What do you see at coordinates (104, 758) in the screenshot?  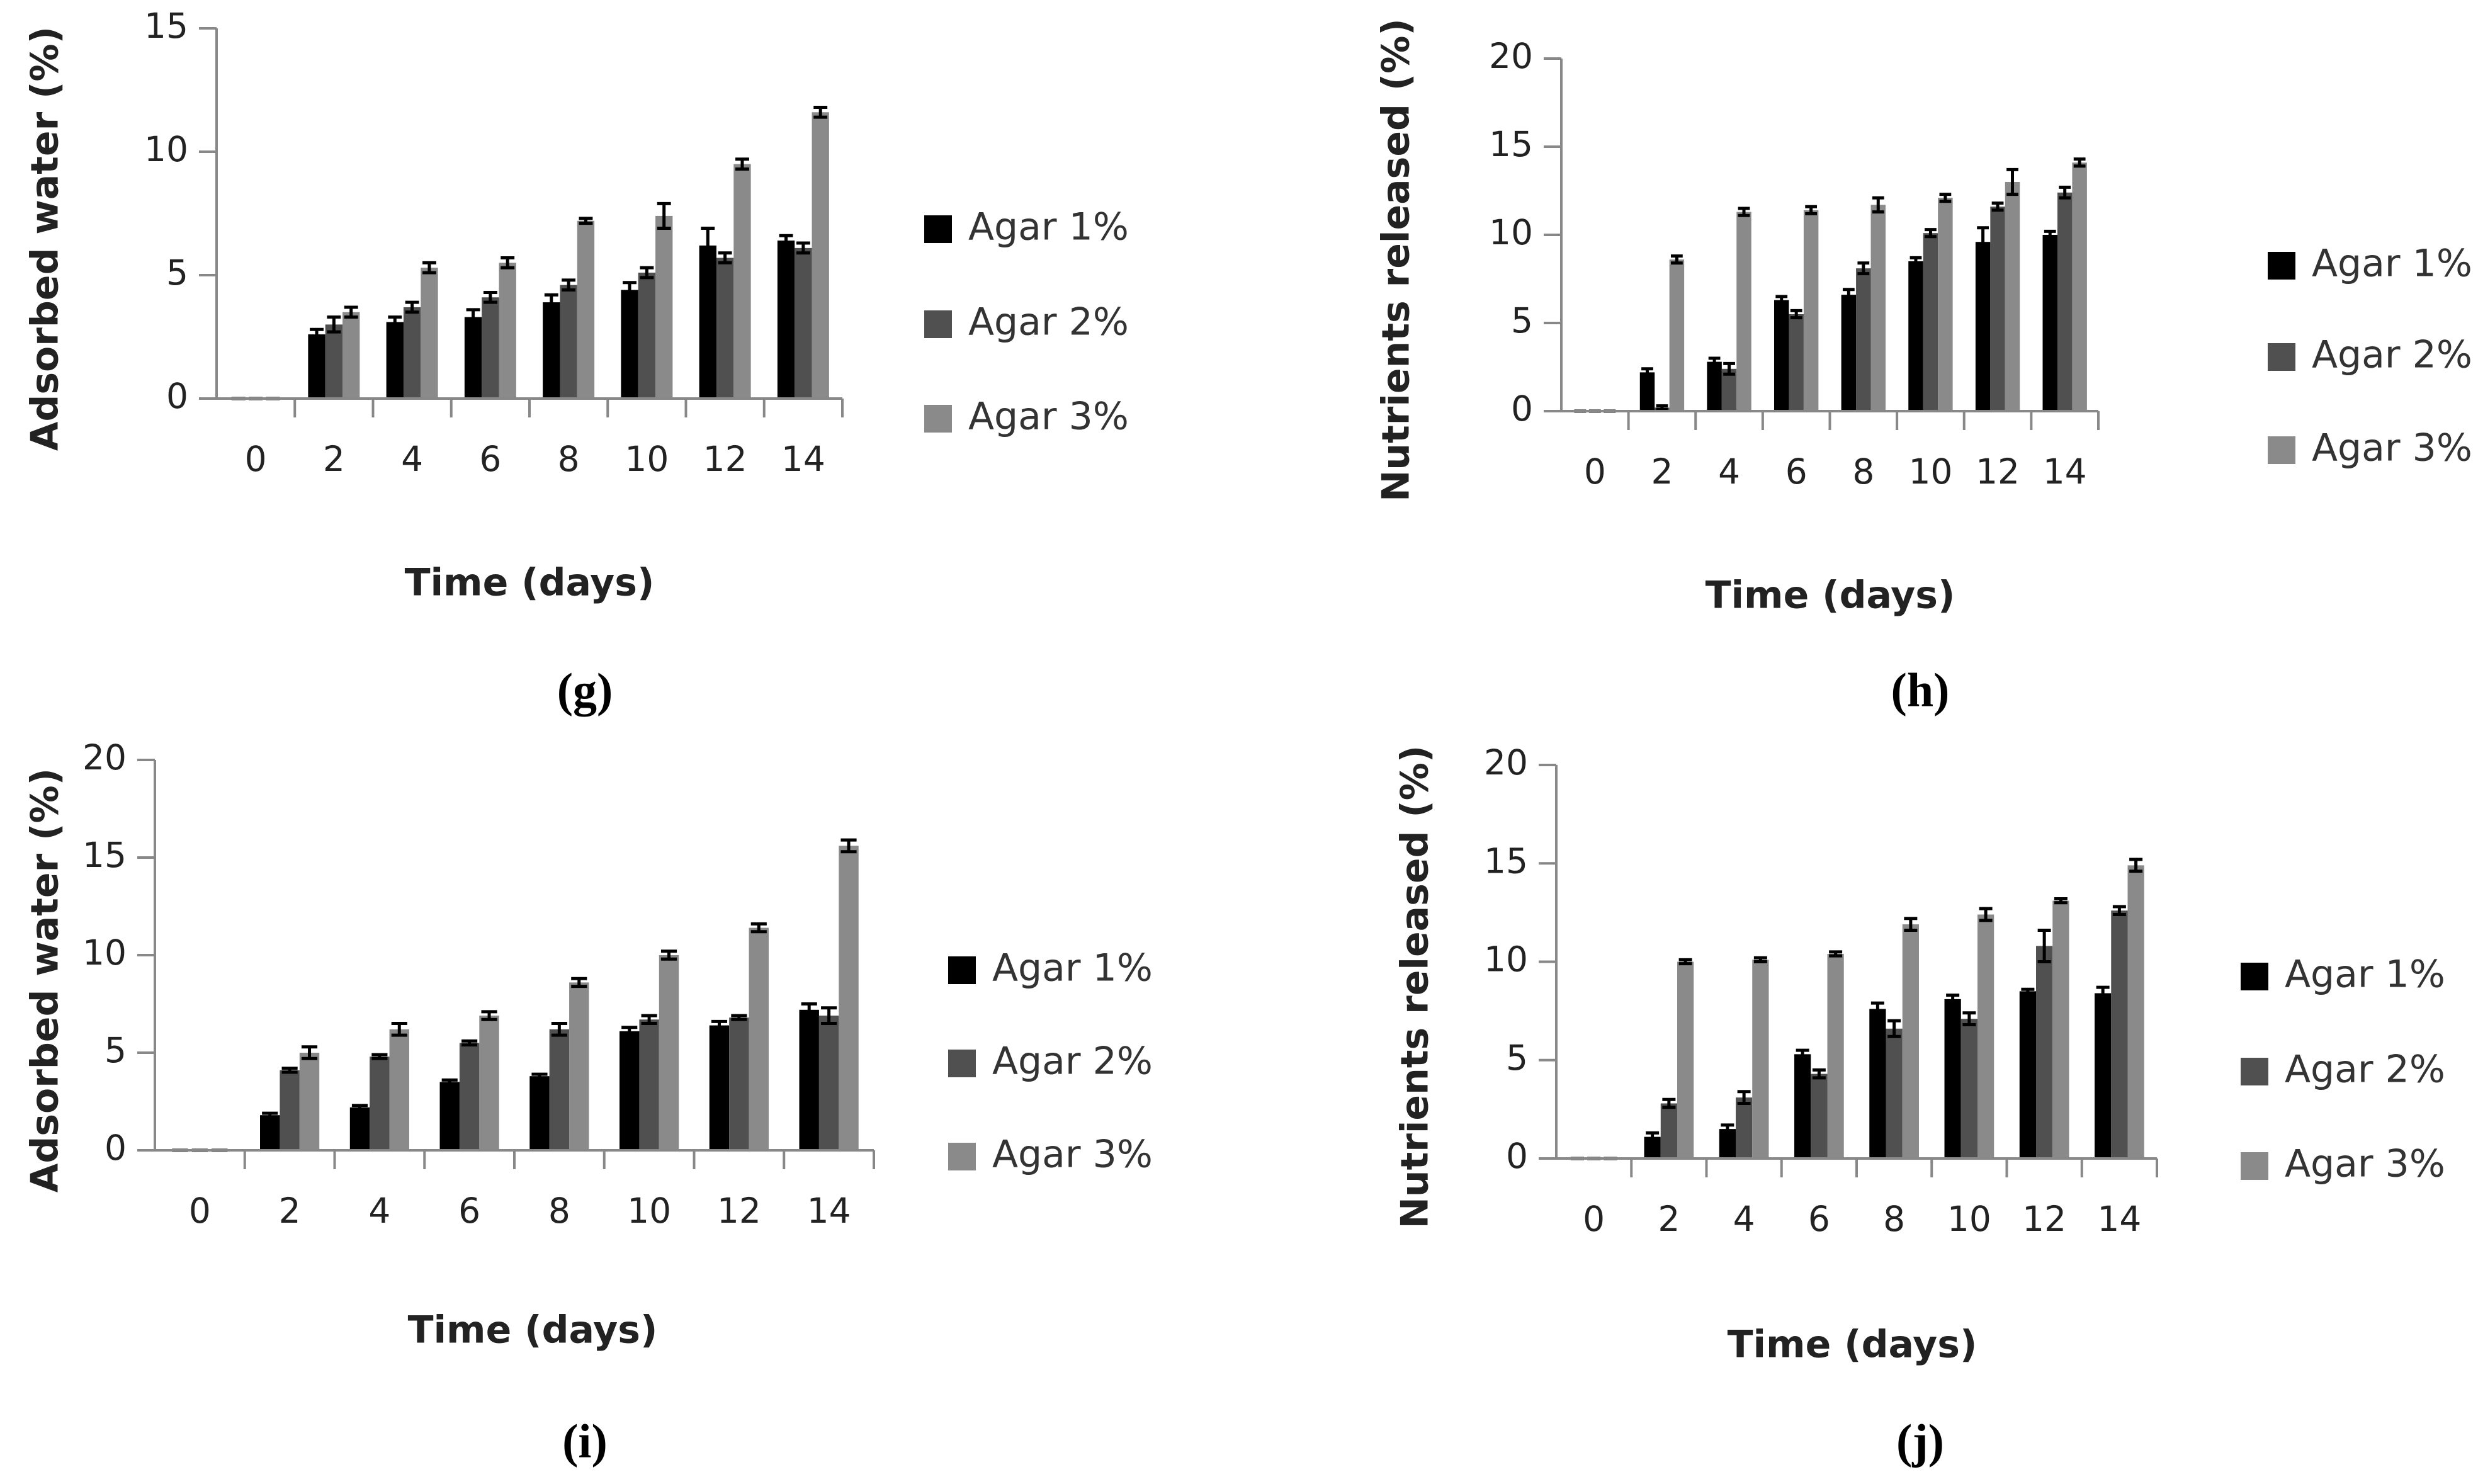 I see `y-tick-label: 20` at bounding box center [104, 758].